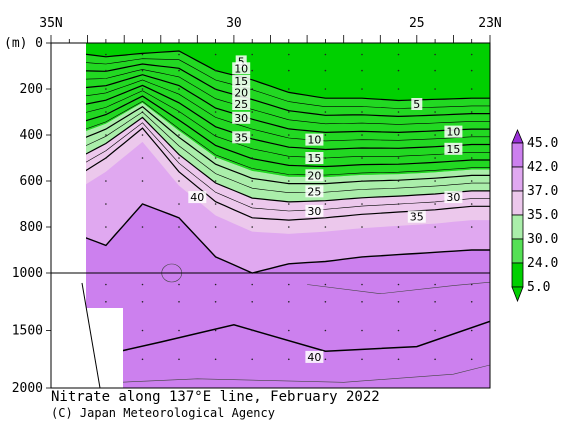  What do you see at coordinates (163, 413) in the screenshot?
I see `chart-credit: (C) Japan Meteorological Agency` at bounding box center [163, 413].